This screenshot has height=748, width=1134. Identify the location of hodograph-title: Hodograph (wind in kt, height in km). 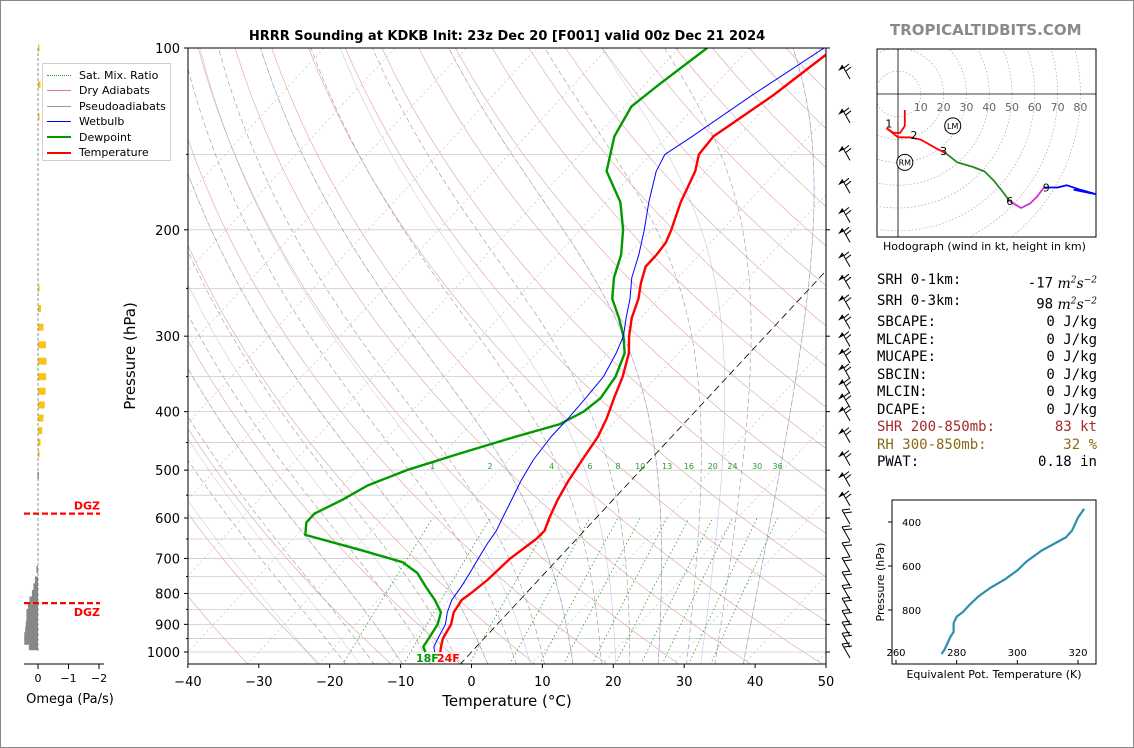
(984, 246).